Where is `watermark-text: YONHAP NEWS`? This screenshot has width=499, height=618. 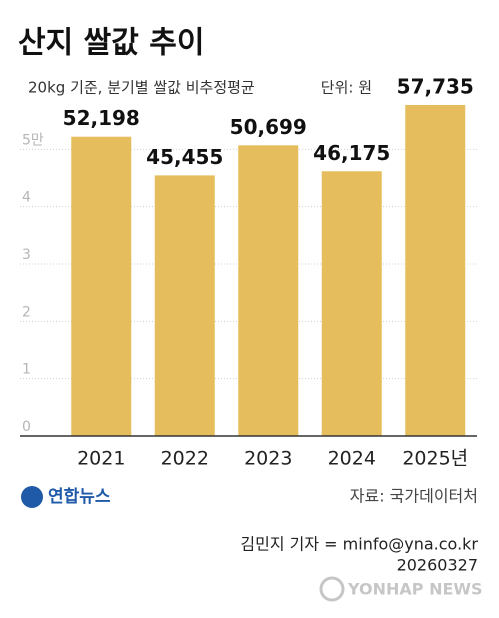
watermark-text: YONHAP NEWS is located at coordinates (415, 589).